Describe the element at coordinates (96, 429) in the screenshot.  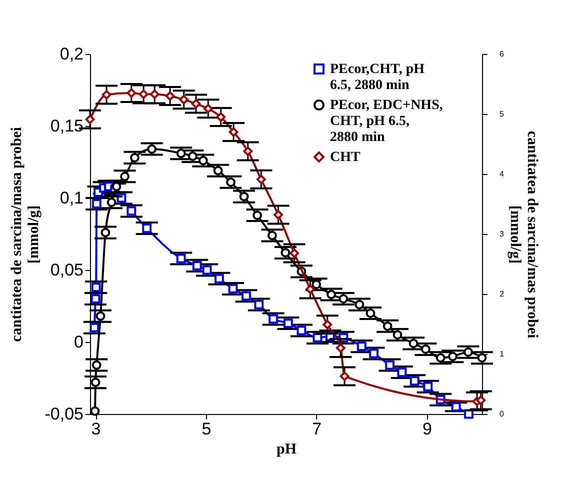
I see `x-tick-label: 3` at that location.